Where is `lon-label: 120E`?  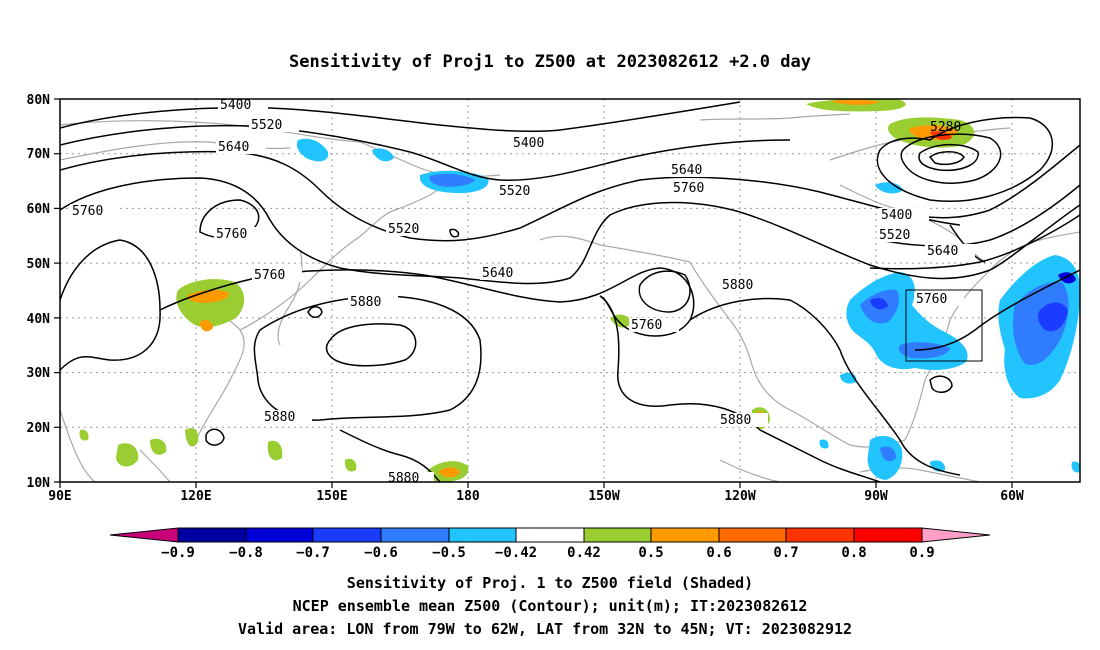 lon-label: 120E is located at coordinates (195, 496).